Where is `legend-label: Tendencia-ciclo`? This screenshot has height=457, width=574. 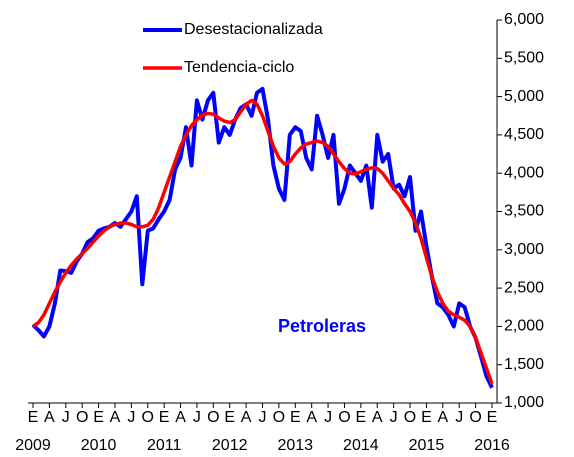
legend-label: Tendencia-ciclo is located at coordinates (239, 67).